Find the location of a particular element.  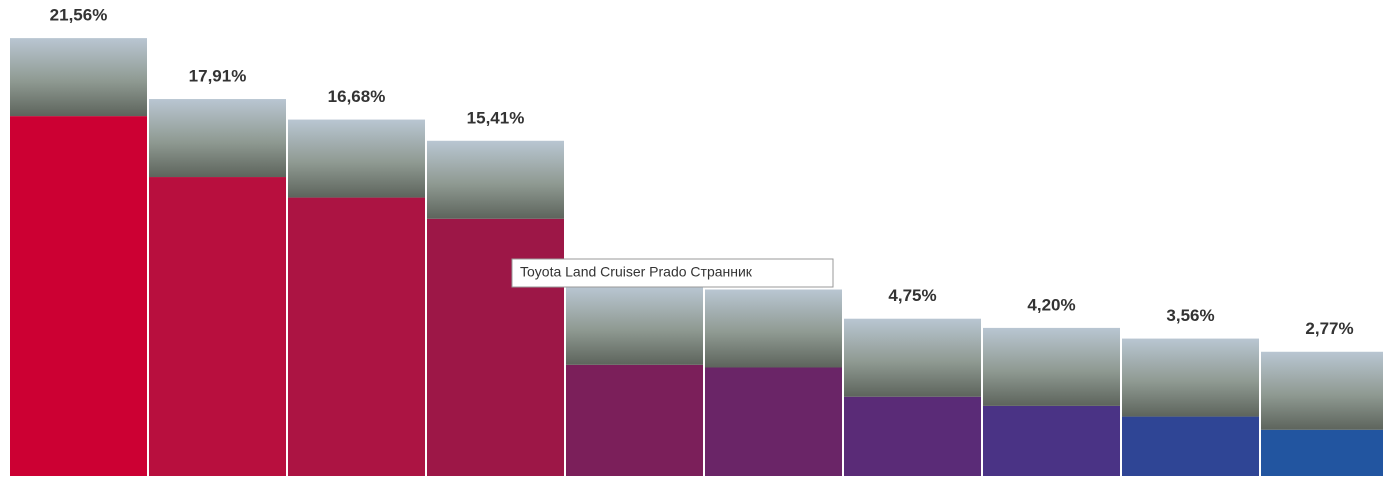

value-label: 4,20% is located at coordinates (1051, 304).